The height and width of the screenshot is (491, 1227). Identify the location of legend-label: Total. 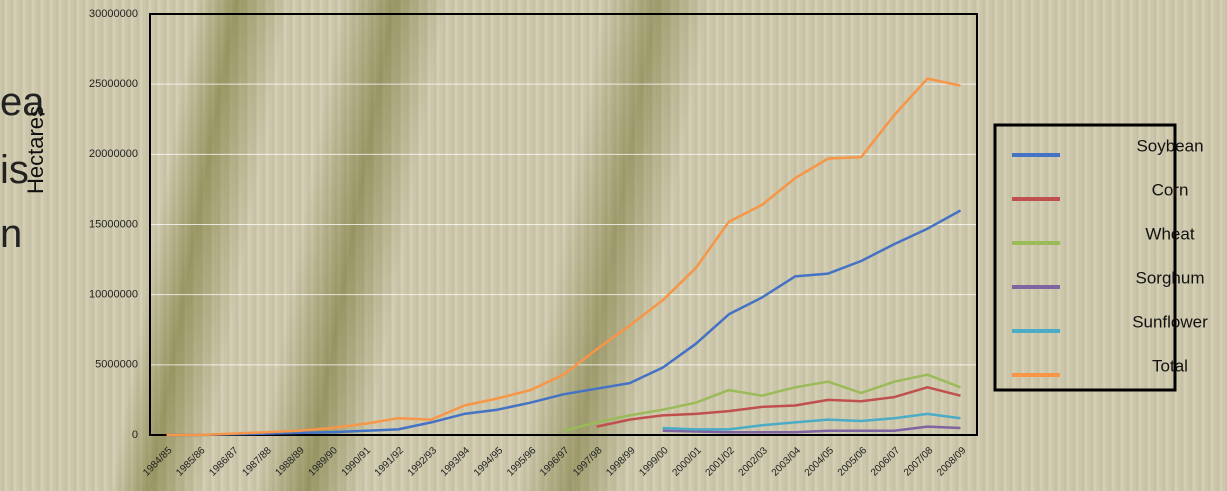
(1170, 365).